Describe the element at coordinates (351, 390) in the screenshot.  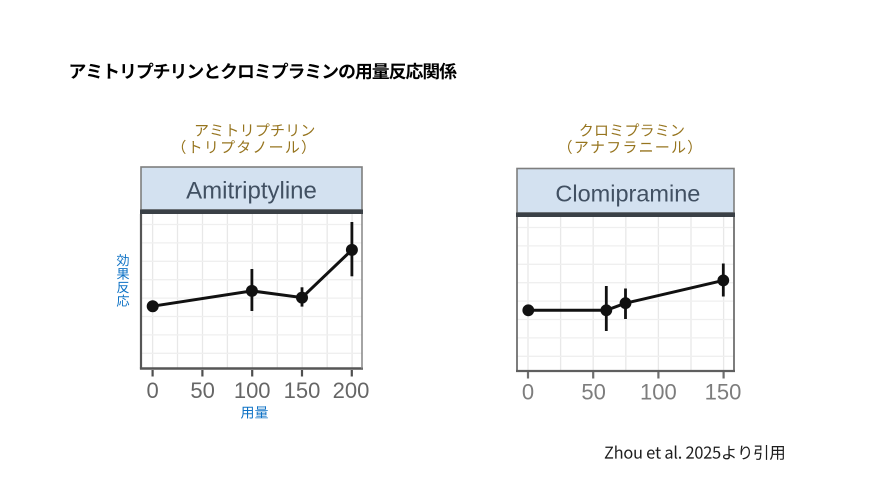
I see `svg-text: 200` at that location.